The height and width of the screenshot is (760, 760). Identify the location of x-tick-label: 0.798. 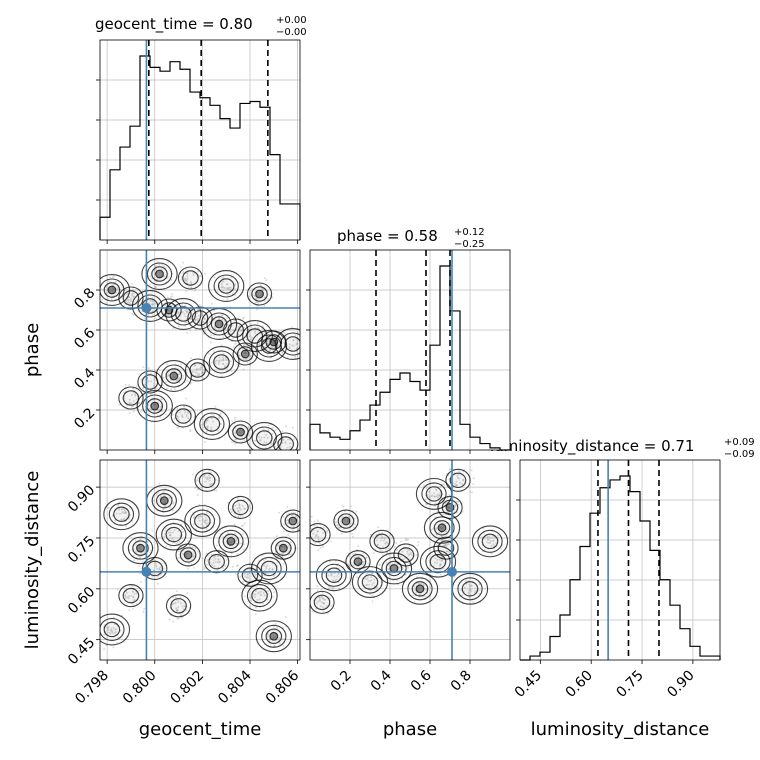
(92, 688).